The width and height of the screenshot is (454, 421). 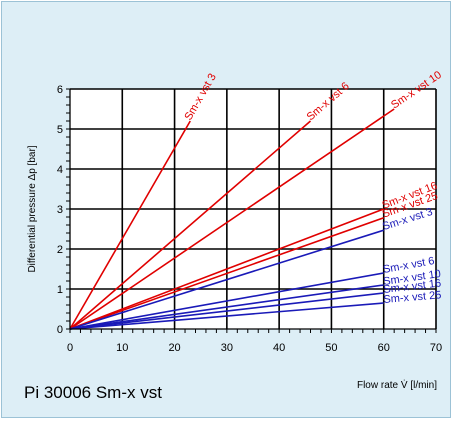 What do you see at coordinates (331, 348) in the screenshot?
I see `x-tick-label: 50` at bounding box center [331, 348].